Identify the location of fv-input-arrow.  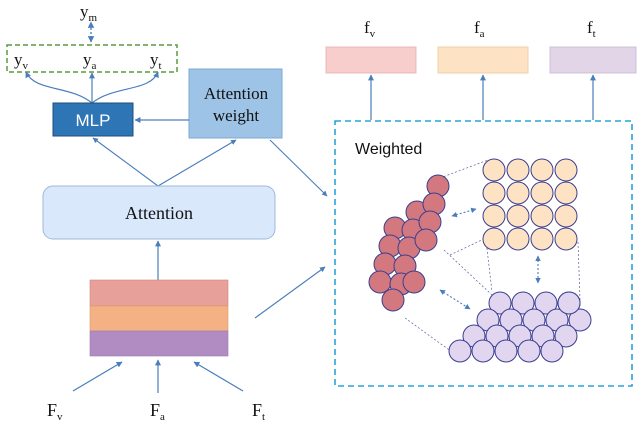
(97, 376).